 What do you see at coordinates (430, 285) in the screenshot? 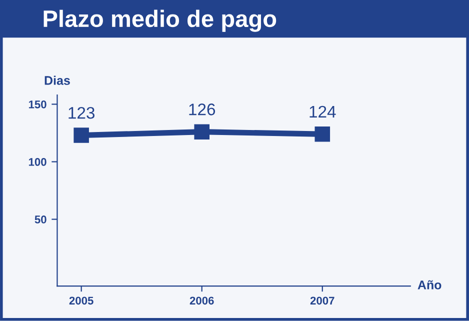
I see `x-axis-title: Año` at bounding box center [430, 285].